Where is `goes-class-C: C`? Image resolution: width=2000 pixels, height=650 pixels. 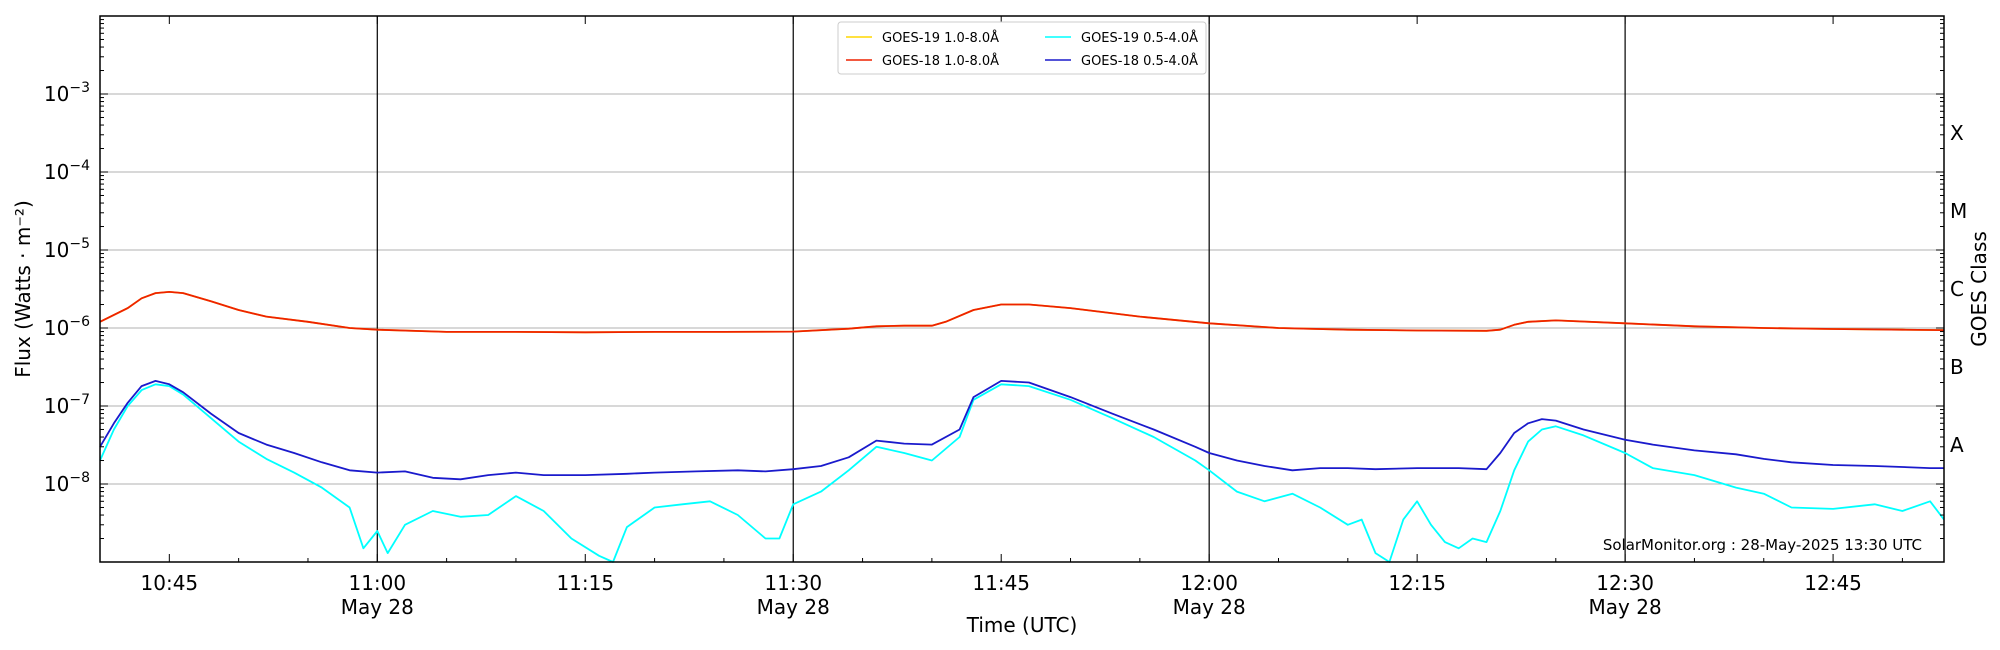
goes-class-C: C is located at coordinates (1957, 289).